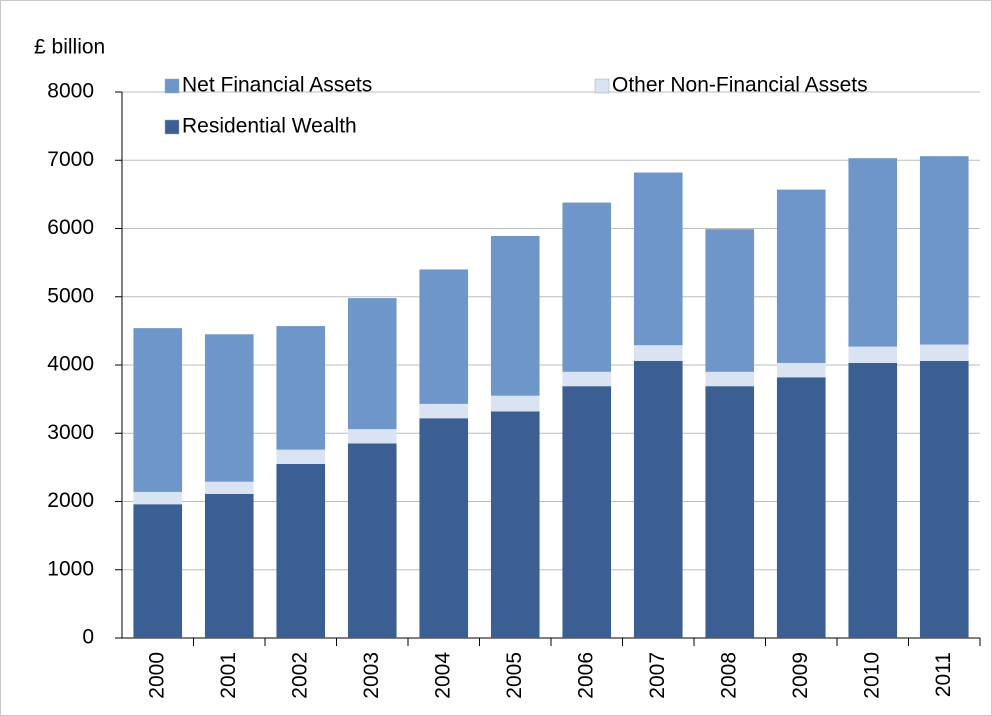  Describe the element at coordinates (70, 91) in the screenshot. I see `y-tick-label: 8000` at that location.